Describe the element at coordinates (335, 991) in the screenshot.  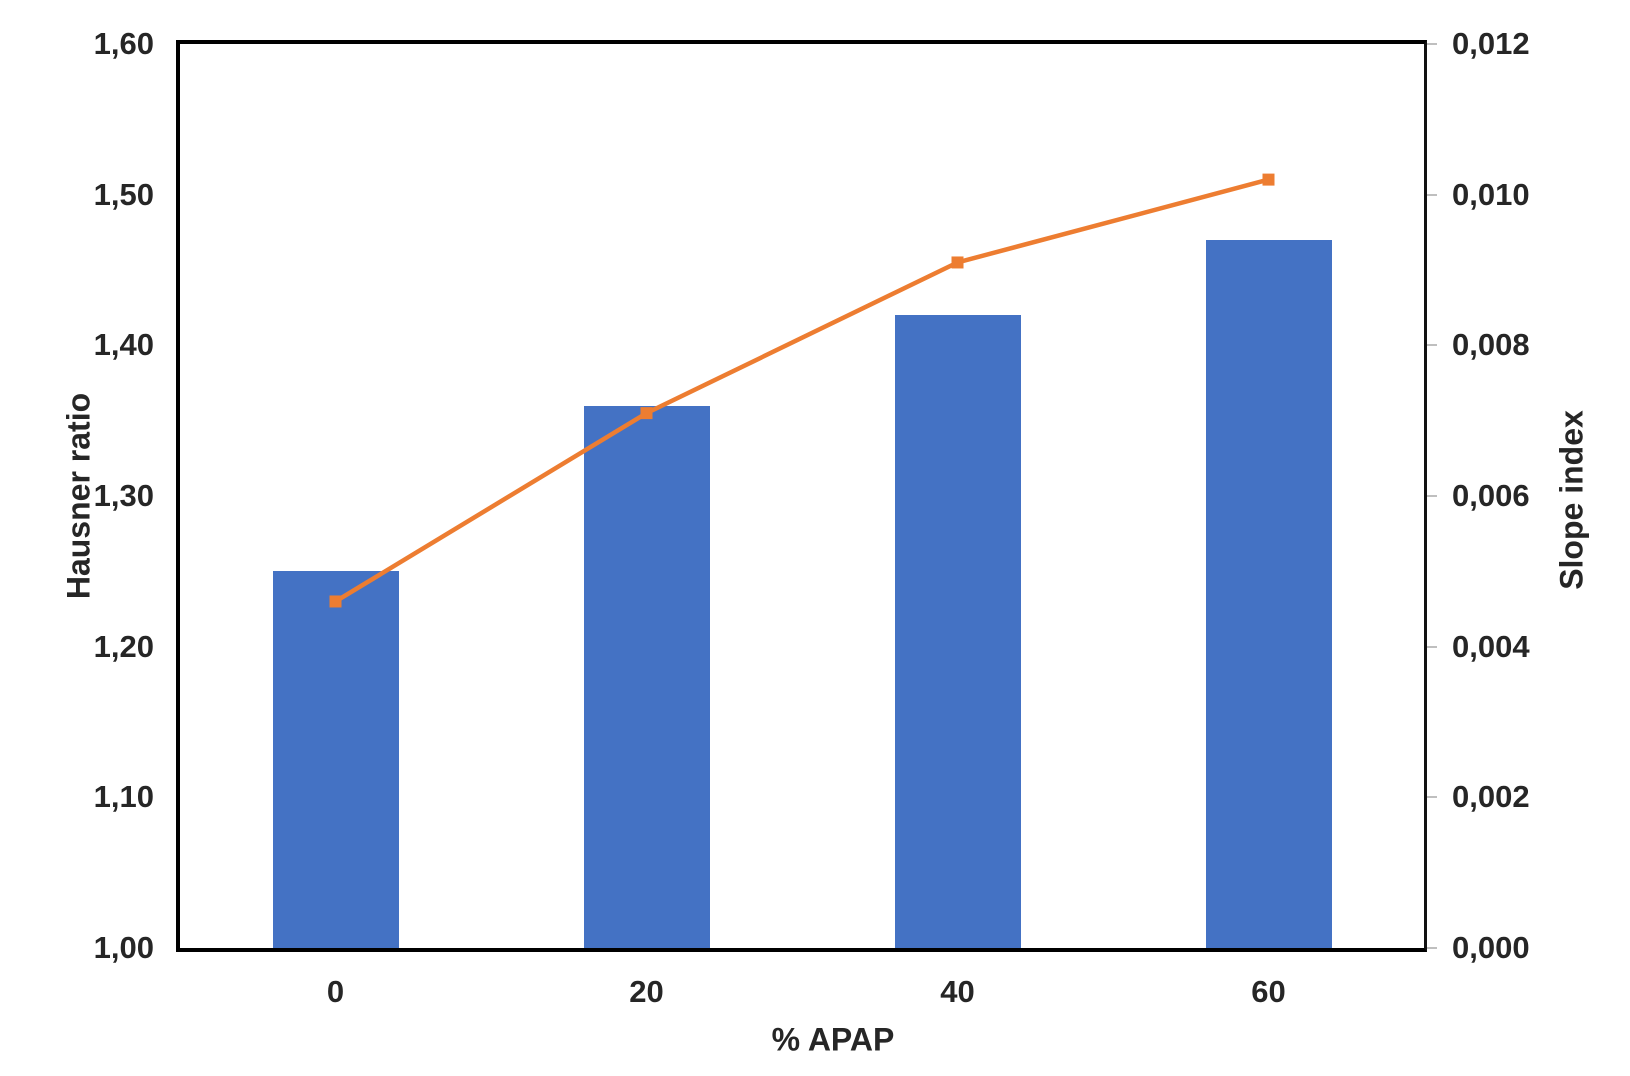
I see `x-axis-tick-label-0: 0` at that location.